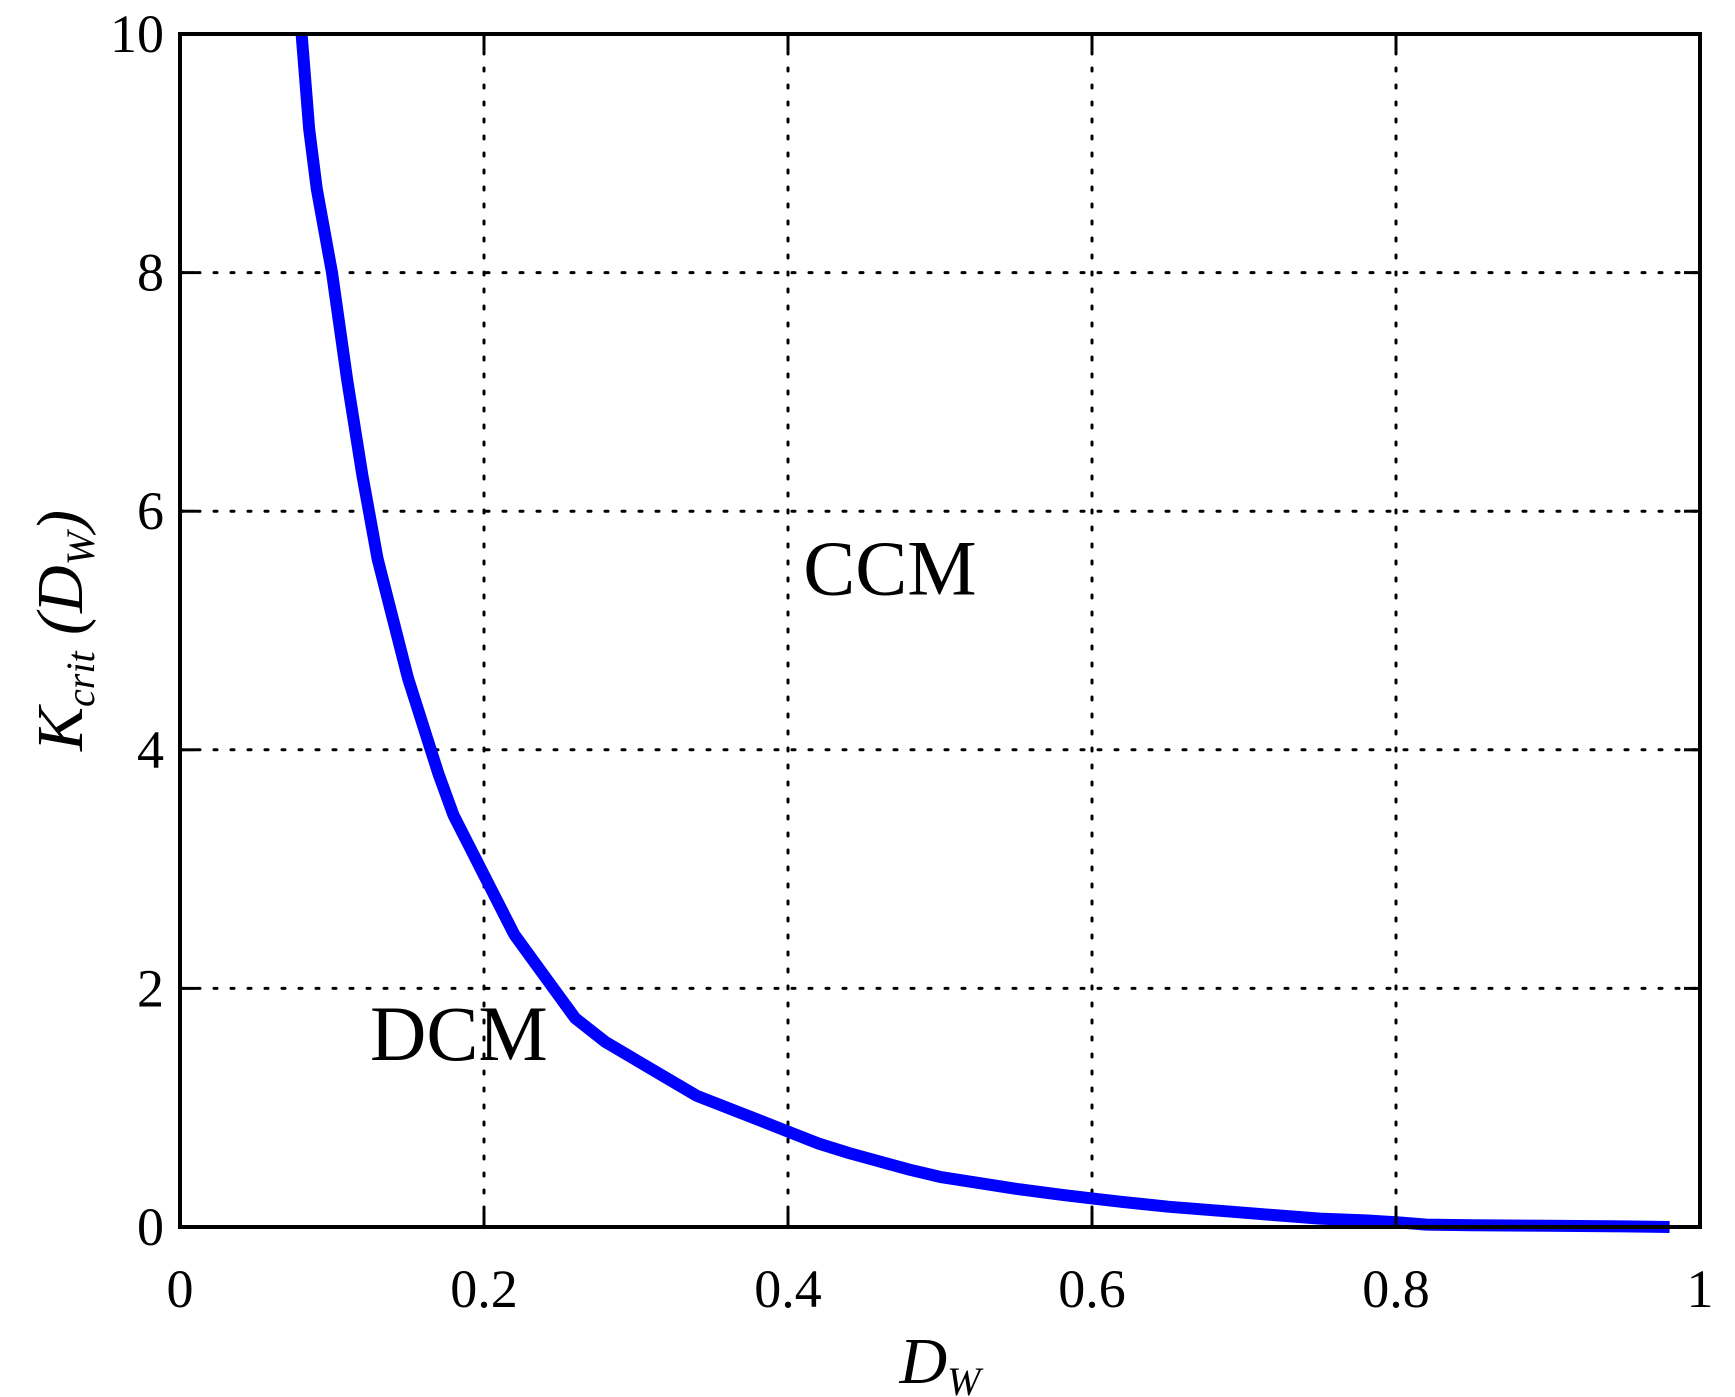 The image size is (1735, 1397). Describe the element at coordinates (673, 801) in the screenshot. I see `annotations: CCM DCM` at that location.